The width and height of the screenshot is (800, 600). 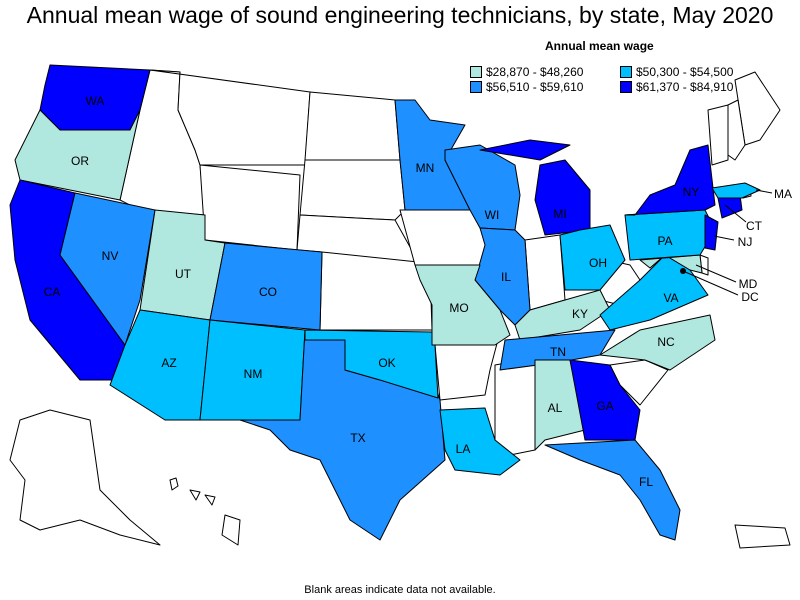 I want to click on legend-swatch-mid-low, so click(x=626, y=72).